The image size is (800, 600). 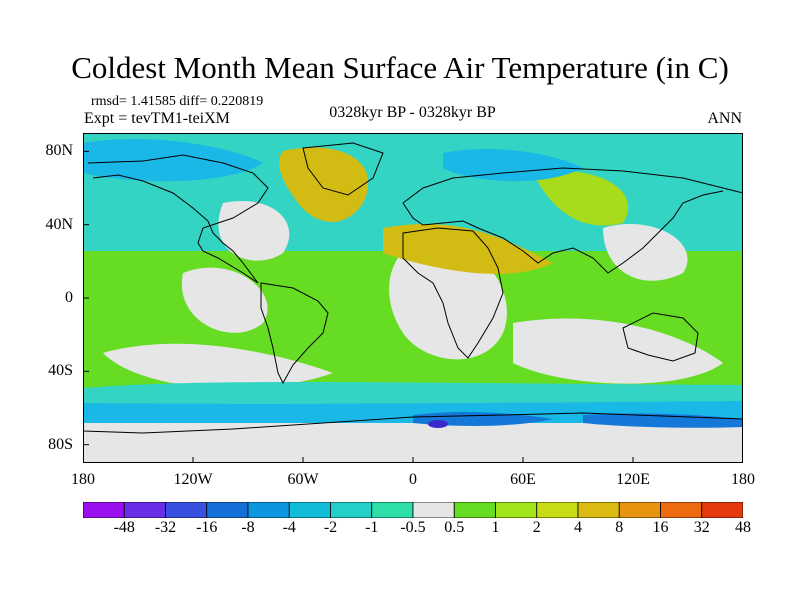 I want to click on colorbar-label: -8, so click(x=248, y=527).